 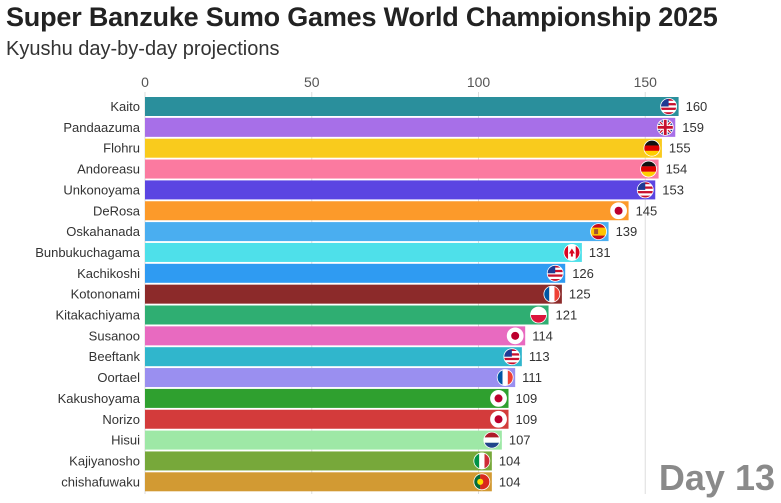 I want to click on category-label: Kaito, so click(x=125, y=106).